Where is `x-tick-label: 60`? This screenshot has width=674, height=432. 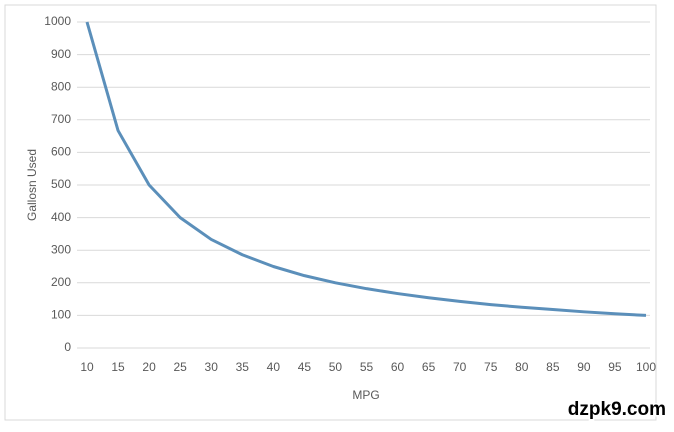
x-tick-label: 60 is located at coordinates (398, 367).